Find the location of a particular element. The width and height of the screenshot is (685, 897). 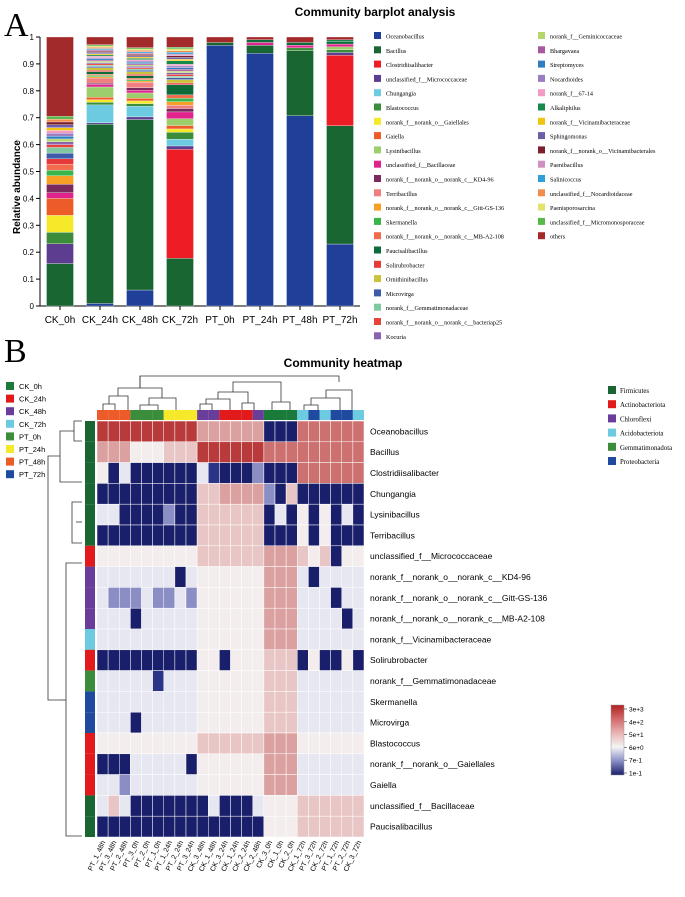

heatmap-row-label: Clostridiisalibacter is located at coordinates (404, 473).